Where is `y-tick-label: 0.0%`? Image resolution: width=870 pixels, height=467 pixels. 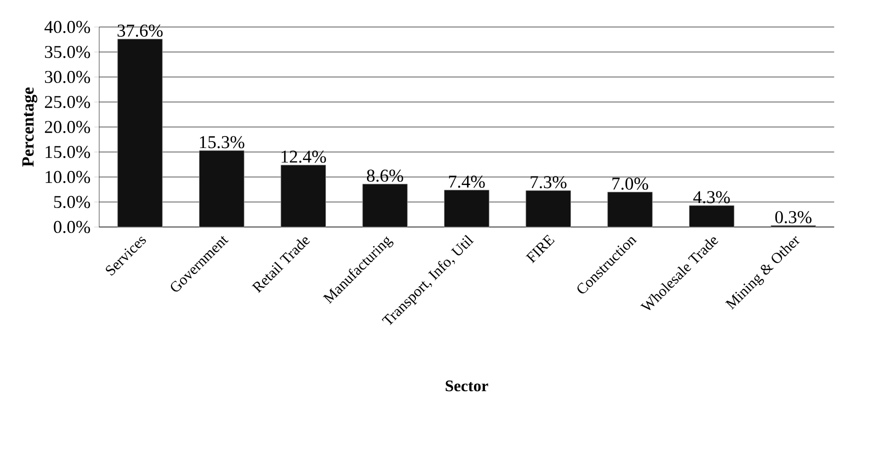
y-tick-label: 0.0% is located at coordinates (72, 227).